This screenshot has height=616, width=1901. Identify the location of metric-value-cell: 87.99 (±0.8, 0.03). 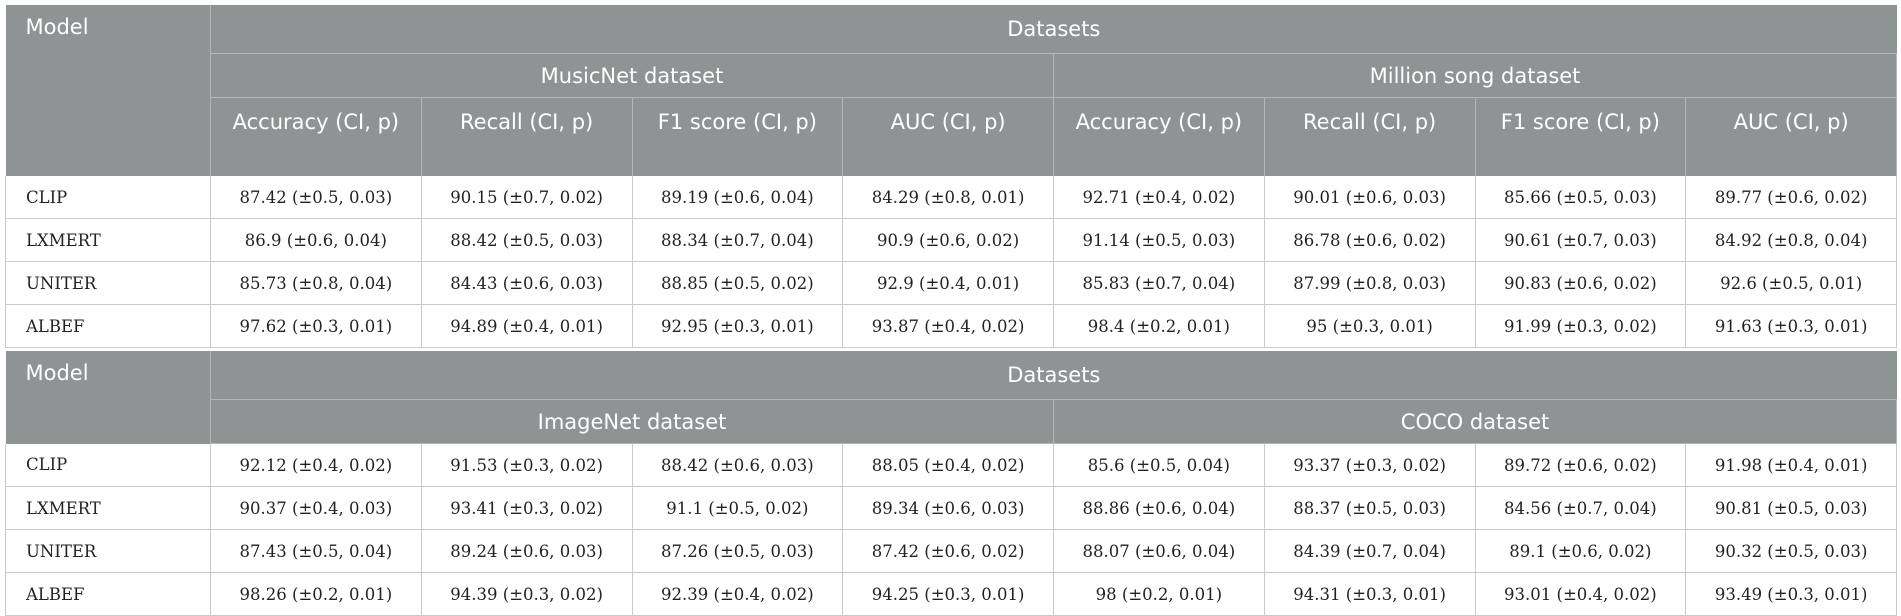
(1370, 283).